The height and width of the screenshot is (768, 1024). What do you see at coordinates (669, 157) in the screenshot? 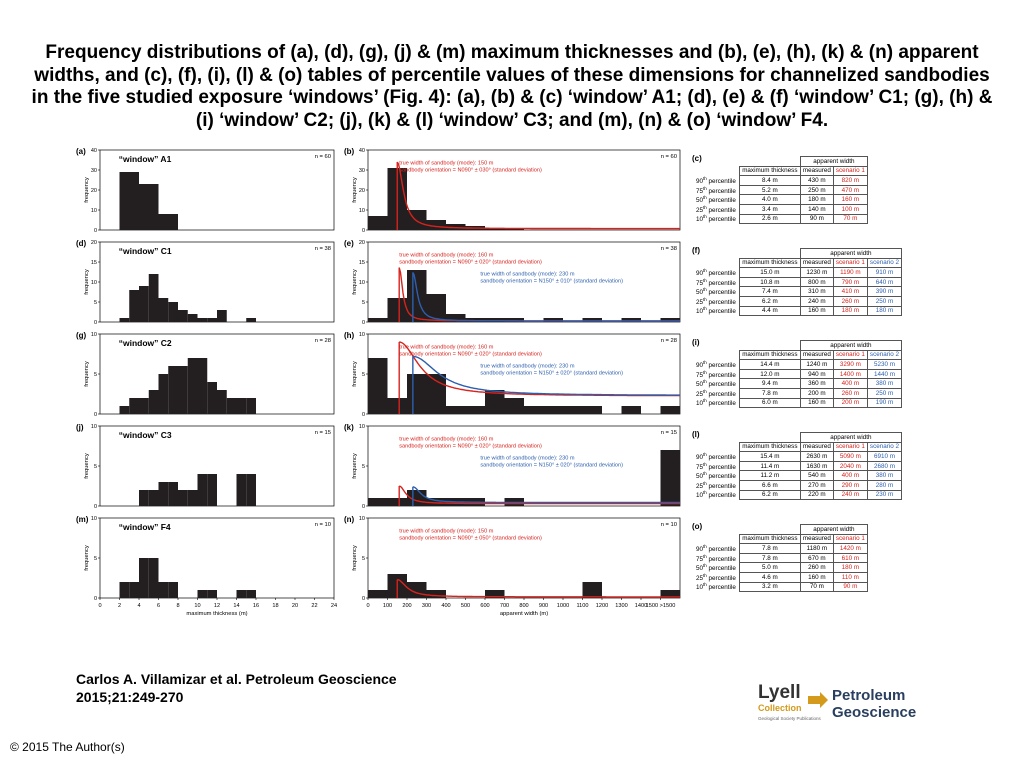
I see `n-label: n = 60` at bounding box center [669, 157].